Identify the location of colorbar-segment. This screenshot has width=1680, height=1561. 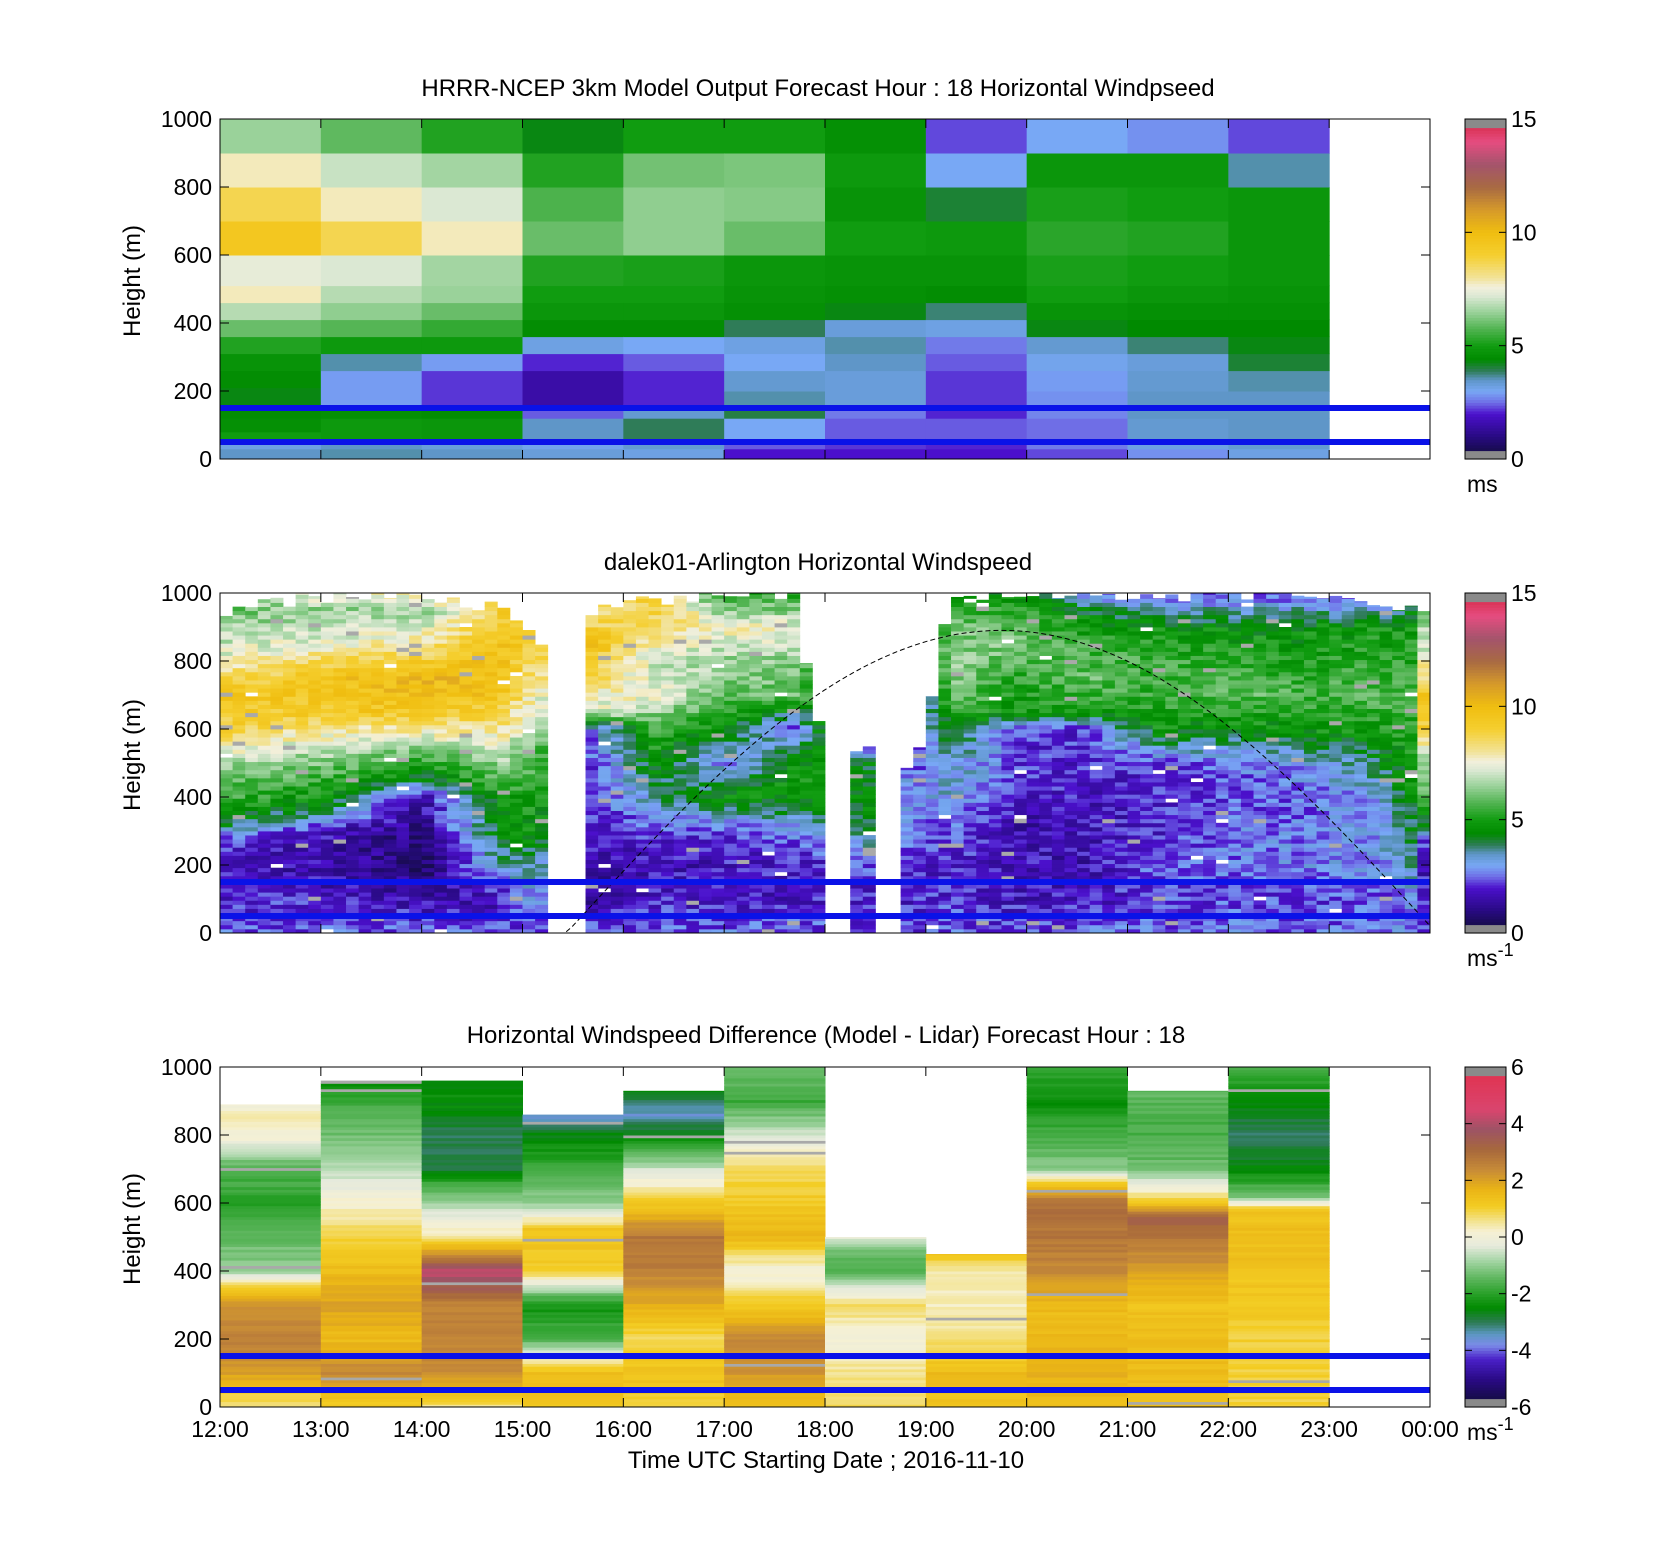
(1485, 259).